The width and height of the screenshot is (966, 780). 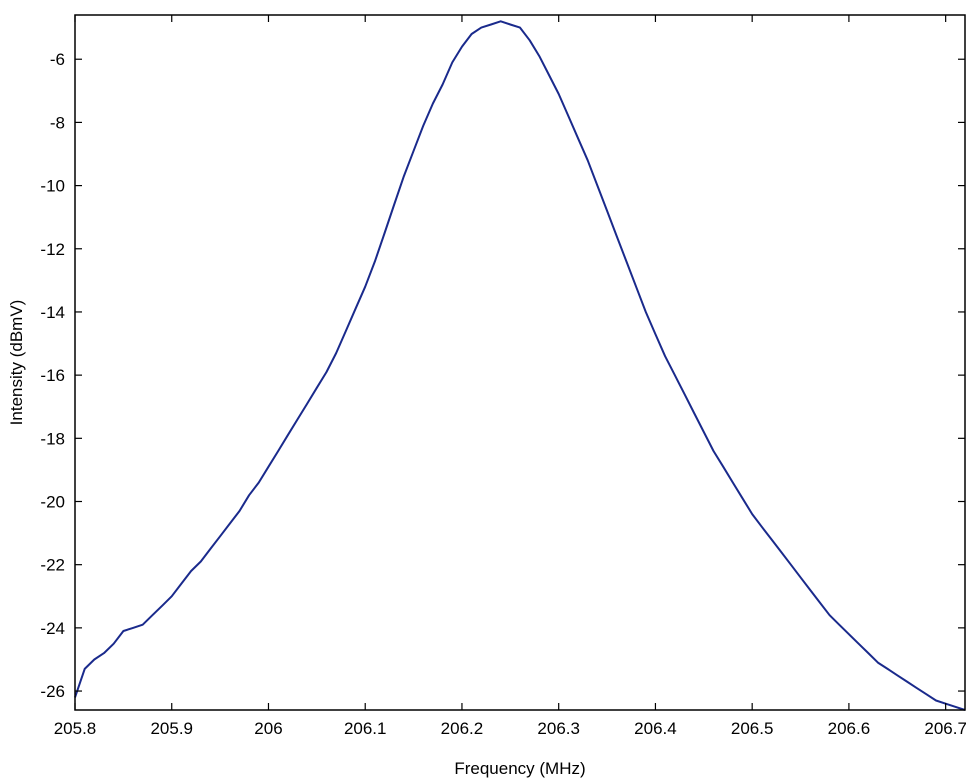 I want to click on y-tick-label: -24, so click(x=52, y=628).